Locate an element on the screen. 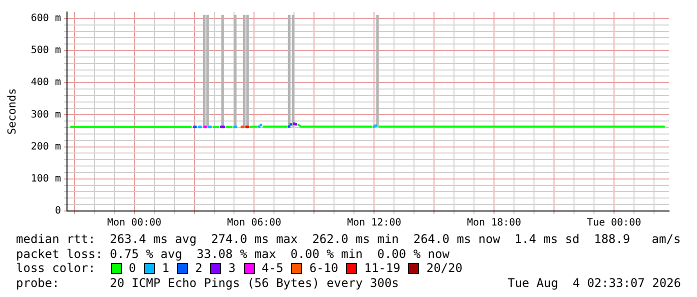 Image resolution: width=697 pixels, height=297 pixels. legend-label: 6-10 is located at coordinates (323, 268).